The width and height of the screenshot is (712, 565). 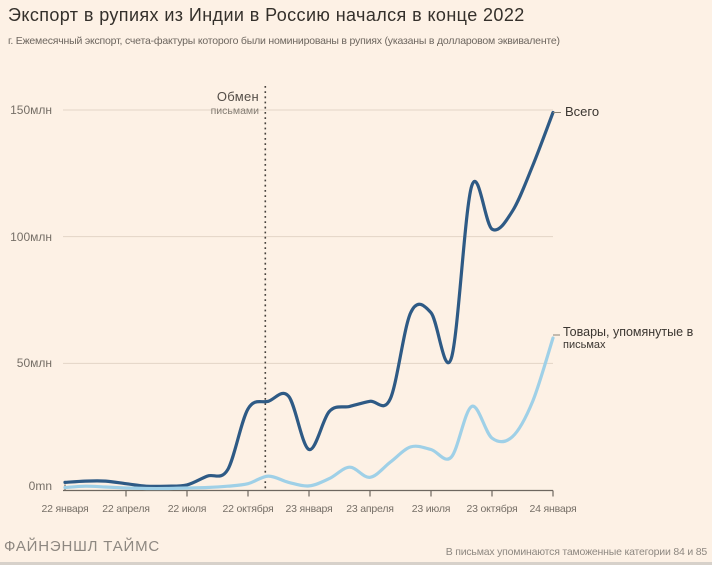 I want to click on event-annotation: Обмен письмами, so click(x=189, y=103).